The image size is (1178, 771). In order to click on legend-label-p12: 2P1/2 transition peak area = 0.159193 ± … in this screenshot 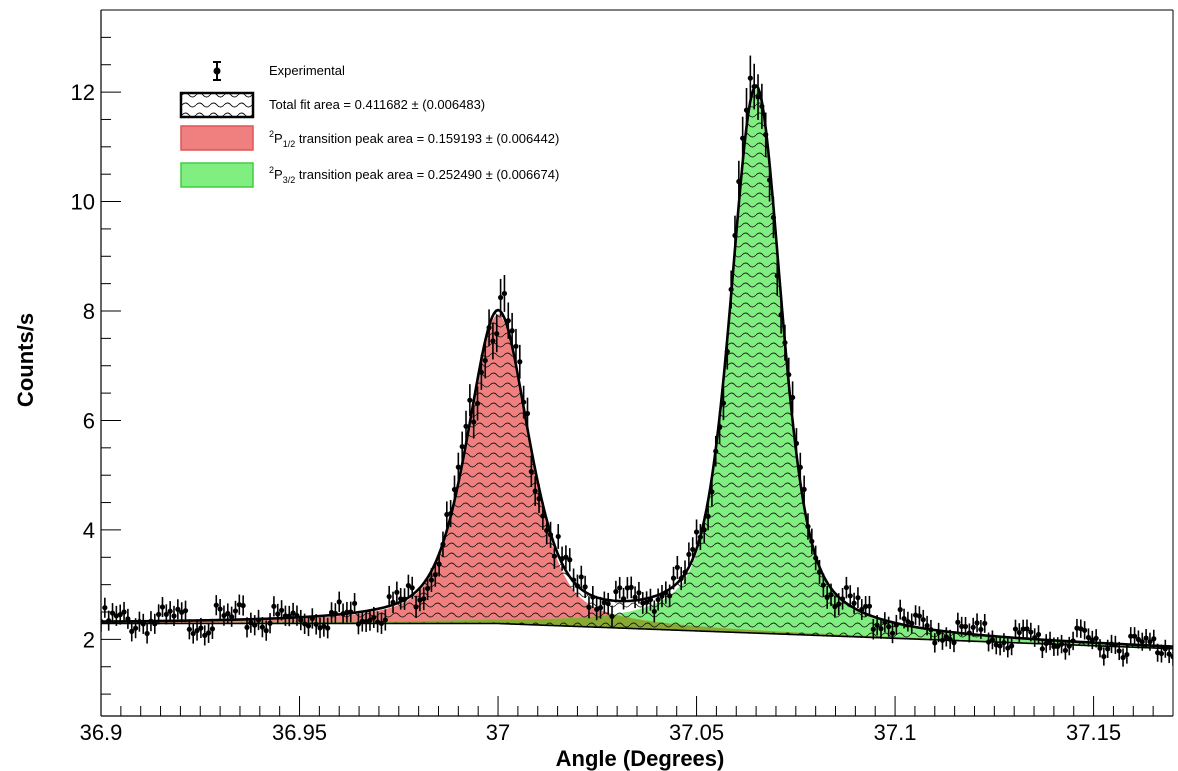, I will do `click(414, 139)`.